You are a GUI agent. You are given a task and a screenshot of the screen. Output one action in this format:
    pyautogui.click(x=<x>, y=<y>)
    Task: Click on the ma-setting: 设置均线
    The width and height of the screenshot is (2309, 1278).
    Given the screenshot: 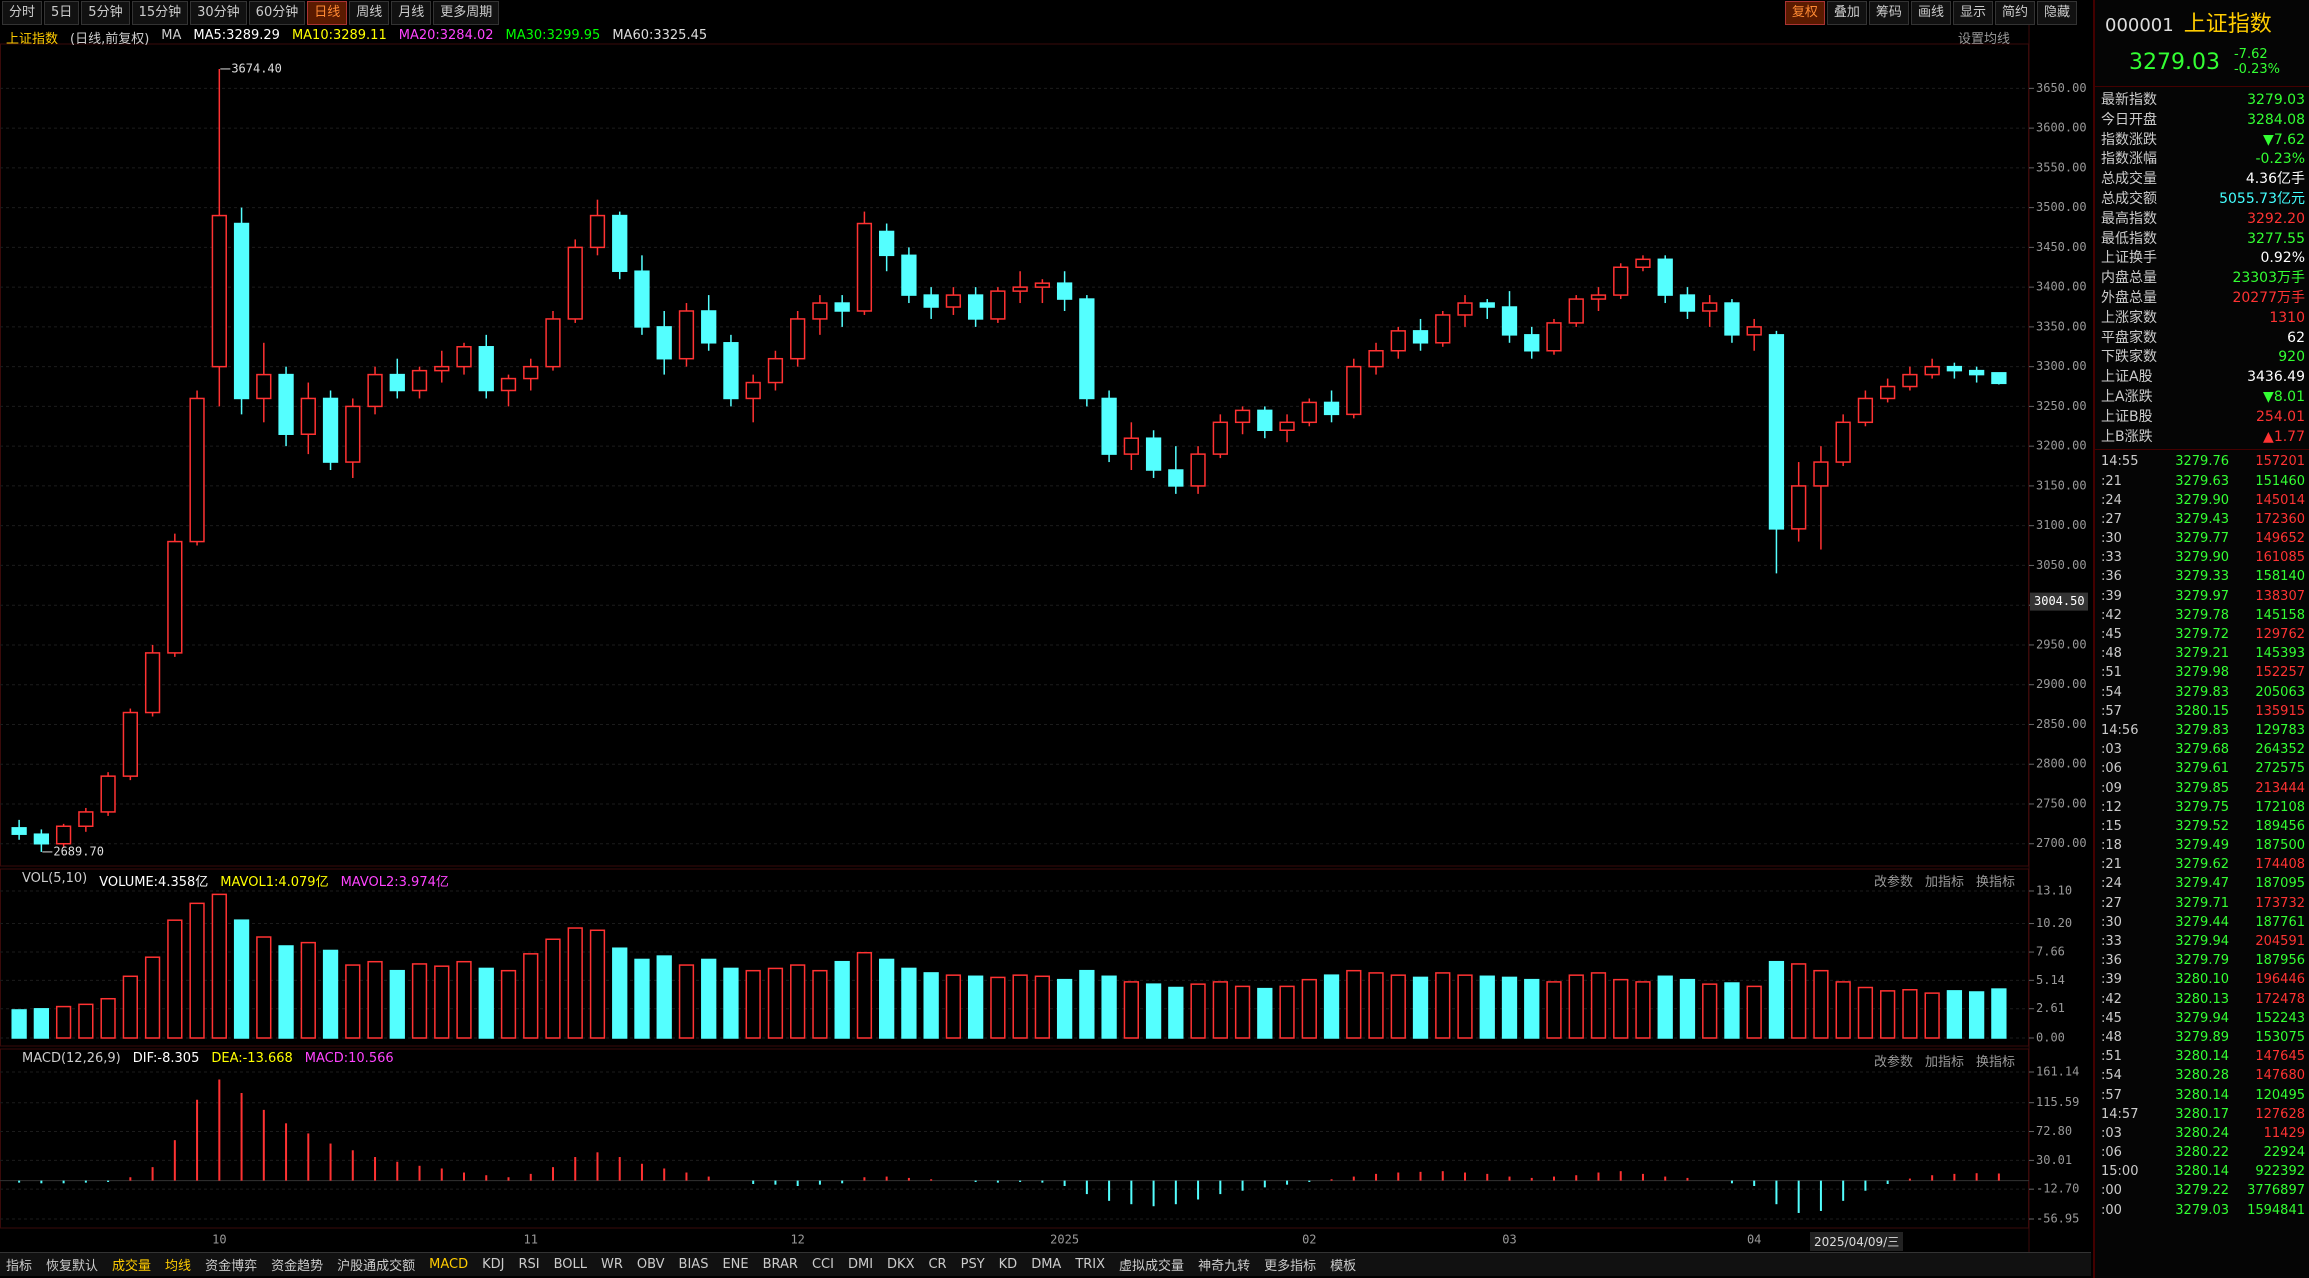 What is the action you would take?
    pyautogui.click(x=1984, y=39)
    